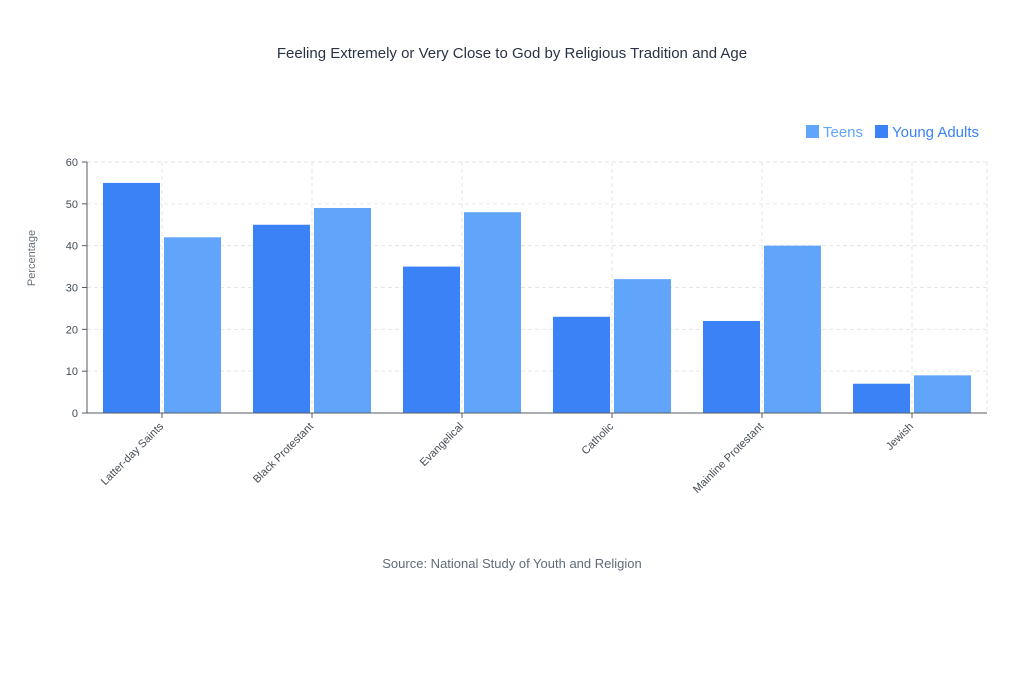 This screenshot has height=673, width=1024. I want to click on bar-teens: Latter-day Saints — Teens: 42, so click(192, 325).